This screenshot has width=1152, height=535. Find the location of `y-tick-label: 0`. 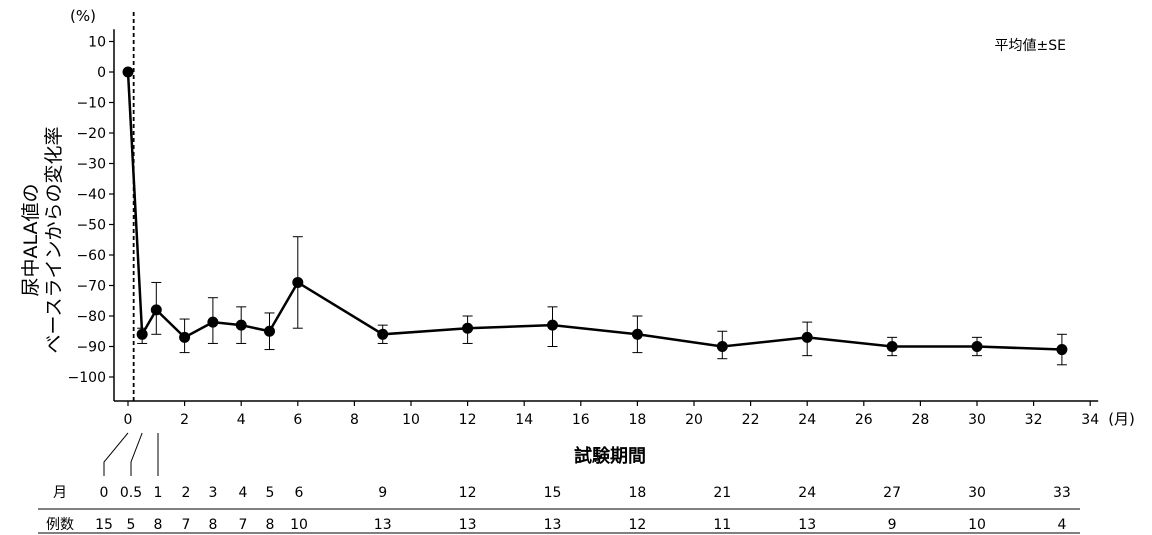

y-tick-label: 0 is located at coordinates (101, 73).